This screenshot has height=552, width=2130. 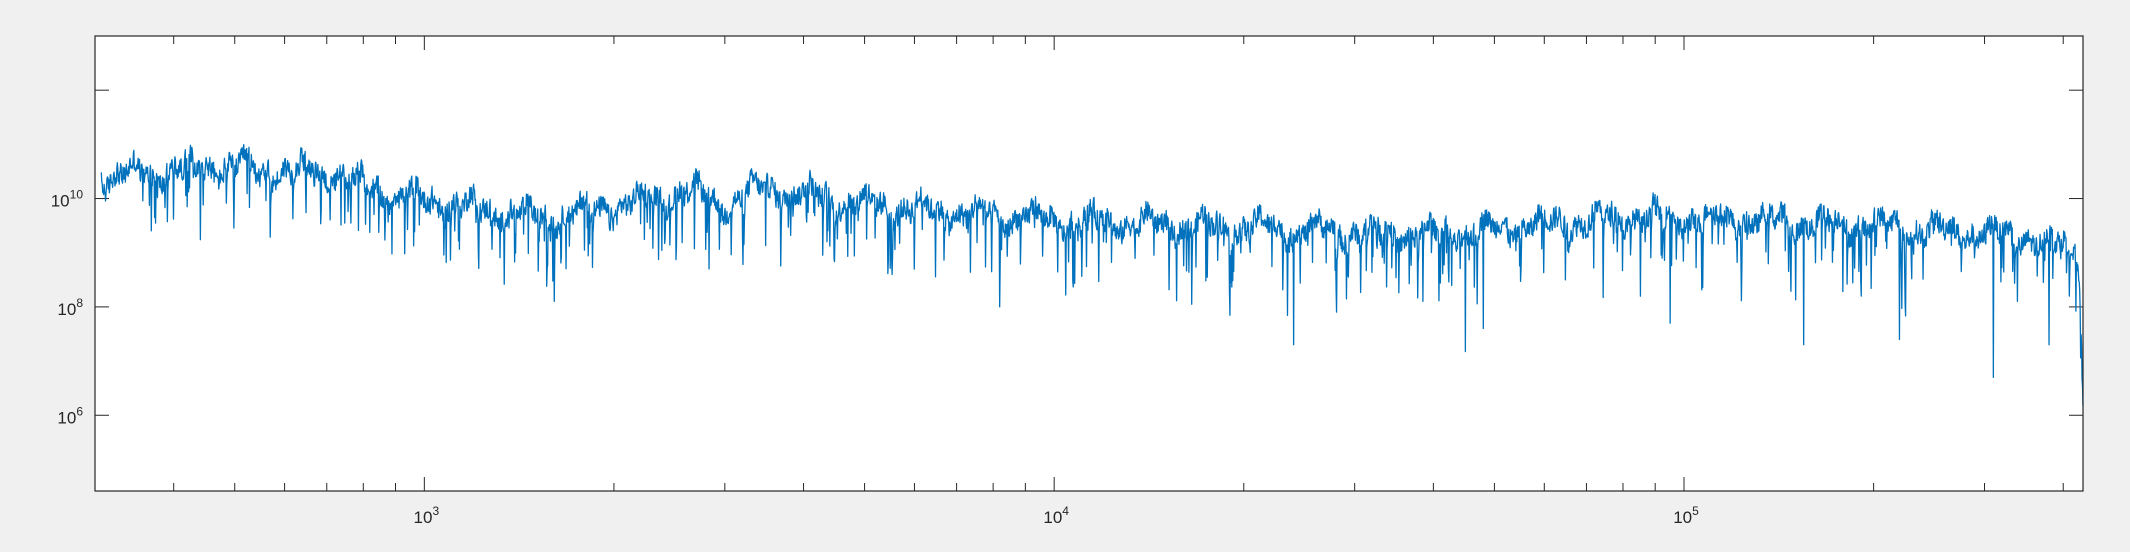 What do you see at coordinates (1056, 515) in the screenshot?
I see `x-tick-label: 10⁴` at bounding box center [1056, 515].